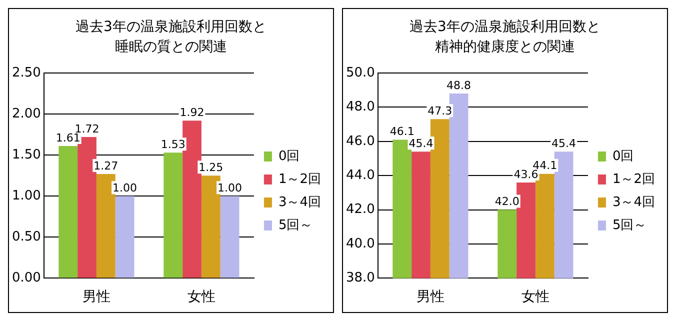  What do you see at coordinates (106, 165) in the screenshot?
I see `text: 1.27` at bounding box center [106, 165].